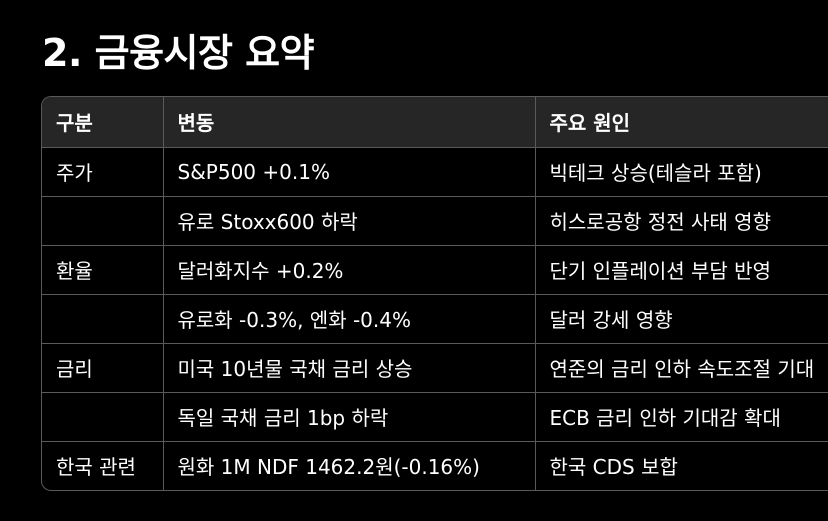  I want to click on cell-change: 미국 10년물 국채 금리 상승, so click(349, 368).